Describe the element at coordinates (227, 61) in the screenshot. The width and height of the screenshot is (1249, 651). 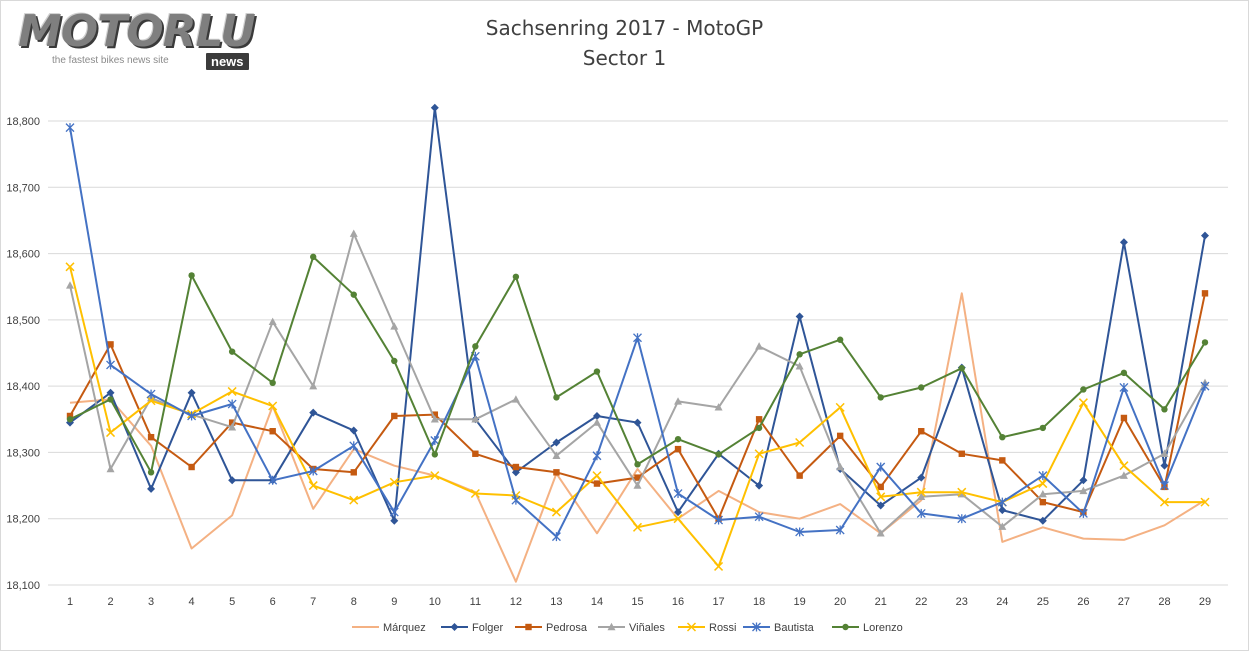
I see `logo-badge: news` at that location.